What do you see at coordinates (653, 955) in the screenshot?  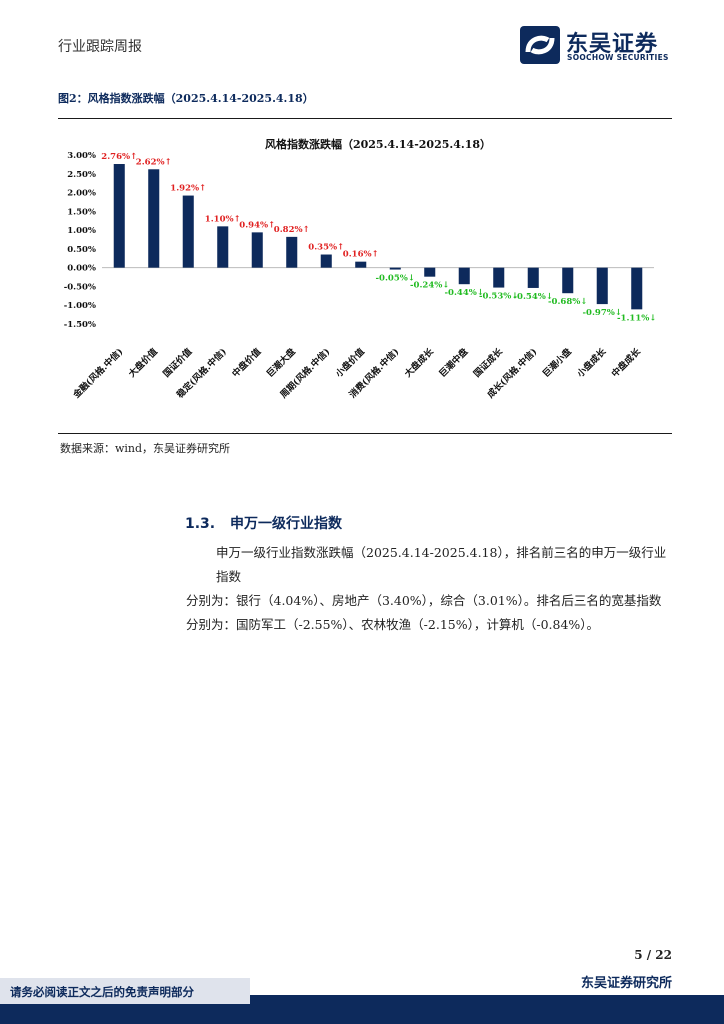 I see `page-number: 5 / 22` at bounding box center [653, 955].